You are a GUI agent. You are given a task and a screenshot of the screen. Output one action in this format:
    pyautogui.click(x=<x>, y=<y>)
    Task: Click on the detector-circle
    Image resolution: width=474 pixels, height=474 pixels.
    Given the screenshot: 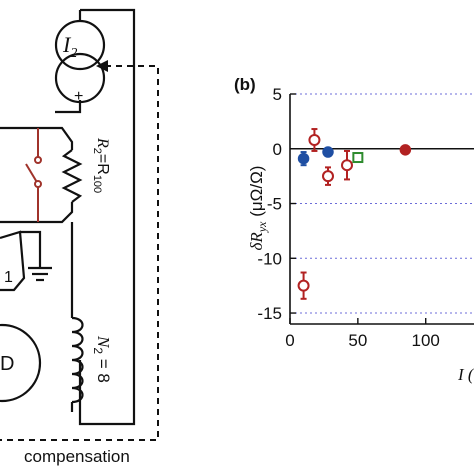 What is the action you would take?
    pyautogui.click(x=21, y=363)
    